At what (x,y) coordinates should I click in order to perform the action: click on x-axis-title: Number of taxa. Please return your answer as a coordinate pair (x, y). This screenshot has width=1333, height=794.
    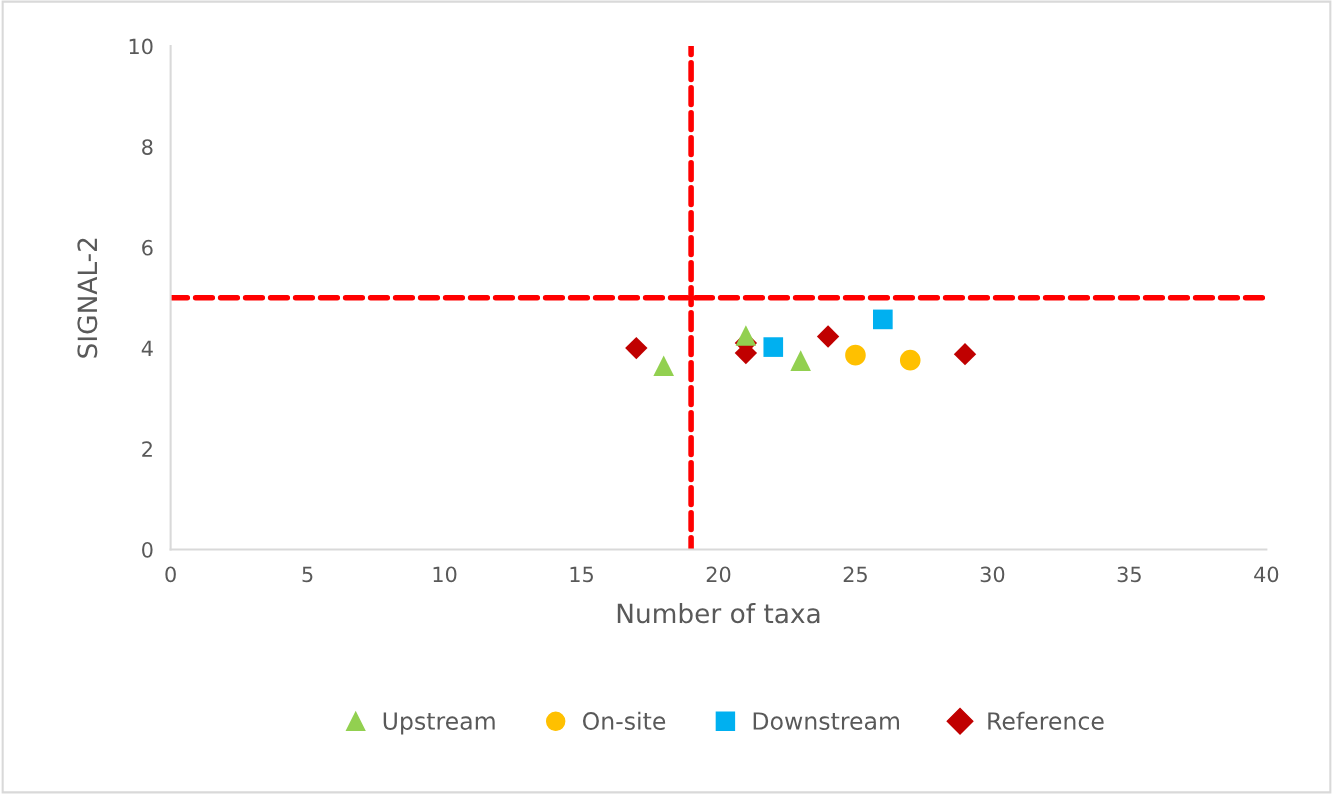
    Looking at the image, I should click on (718, 613).